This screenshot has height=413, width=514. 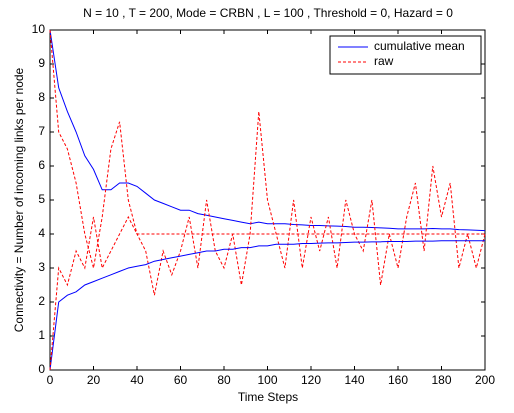 What do you see at coordinates (441, 380) in the screenshot?
I see `x-tick-label: 180` at bounding box center [441, 380].